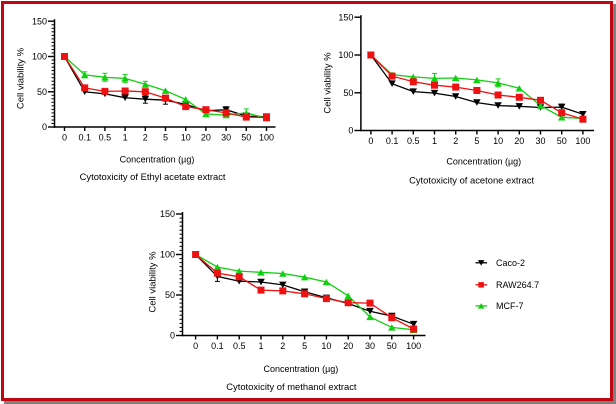  I want to click on svg-text: RAW264.7, so click(517, 285).